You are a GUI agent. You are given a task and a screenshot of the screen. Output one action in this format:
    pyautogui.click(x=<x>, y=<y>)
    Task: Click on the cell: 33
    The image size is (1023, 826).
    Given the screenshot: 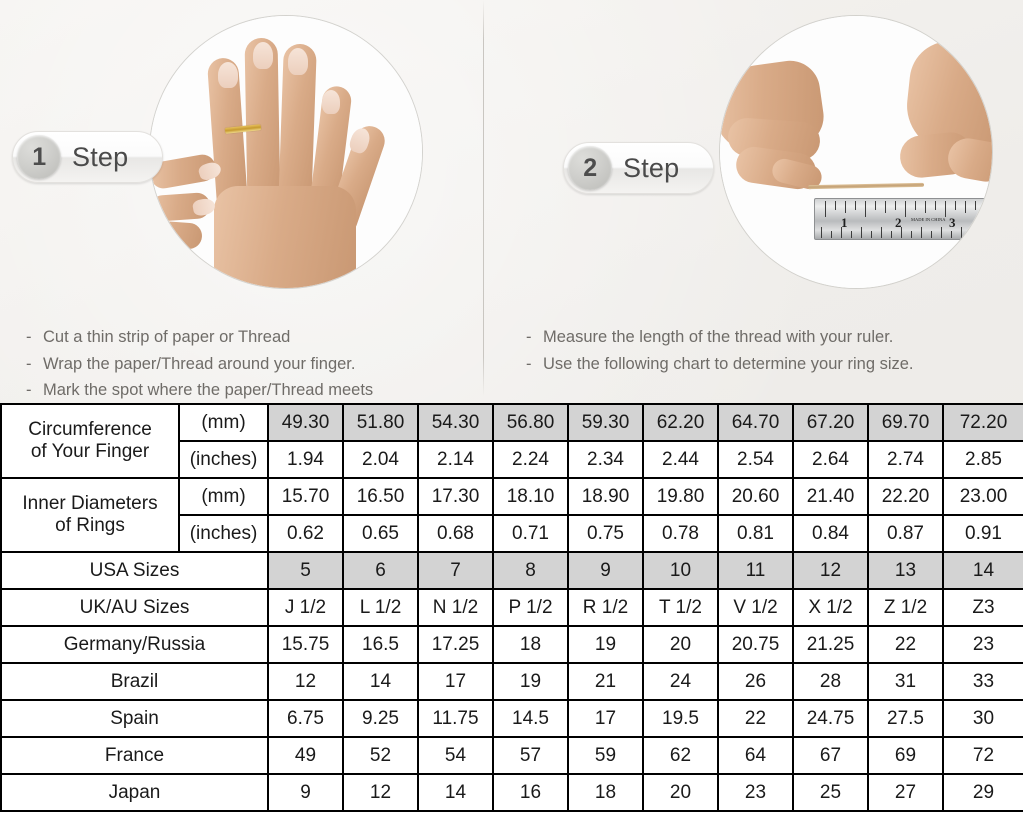 What is the action you would take?
    pyautogui.click(x=982, y=681)
    